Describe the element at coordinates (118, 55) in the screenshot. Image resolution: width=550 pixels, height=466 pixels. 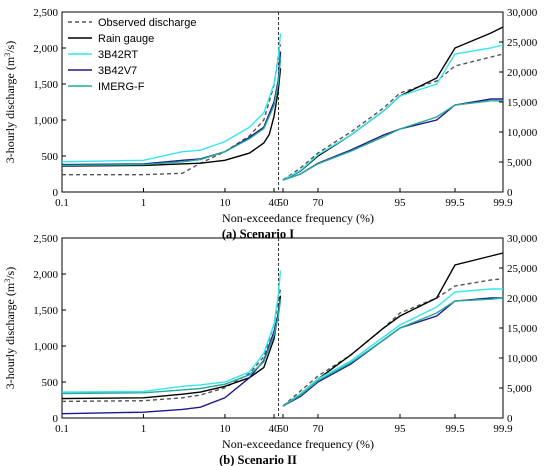
I see `legend-label: 3B42RT` at that location.